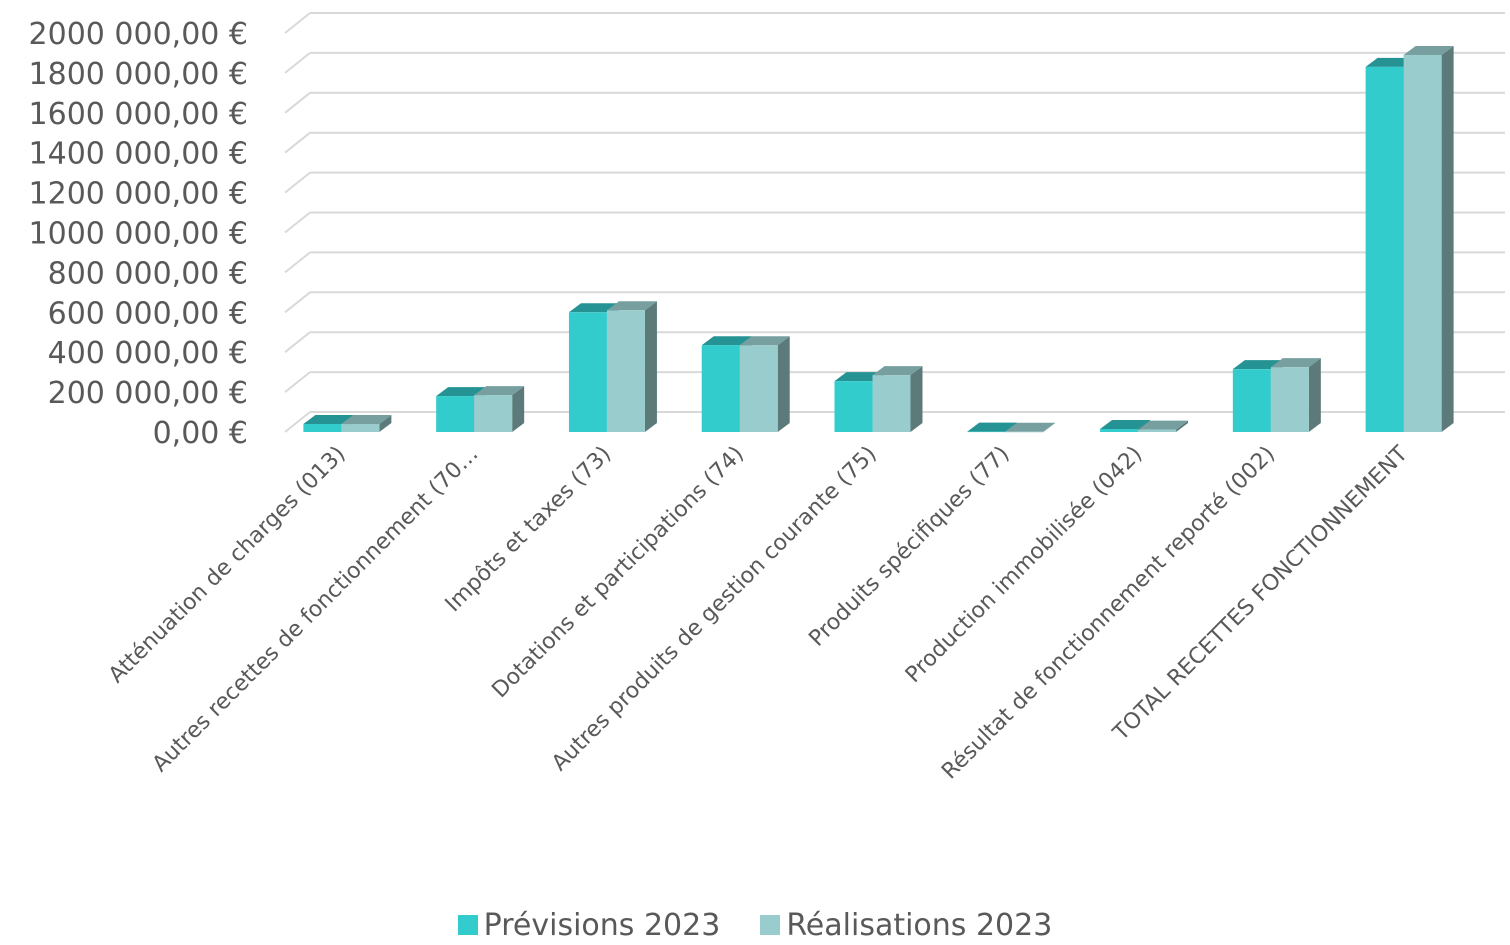  I want to click on legend-item-previsions: Prévisions 2023, so click(589, 925).